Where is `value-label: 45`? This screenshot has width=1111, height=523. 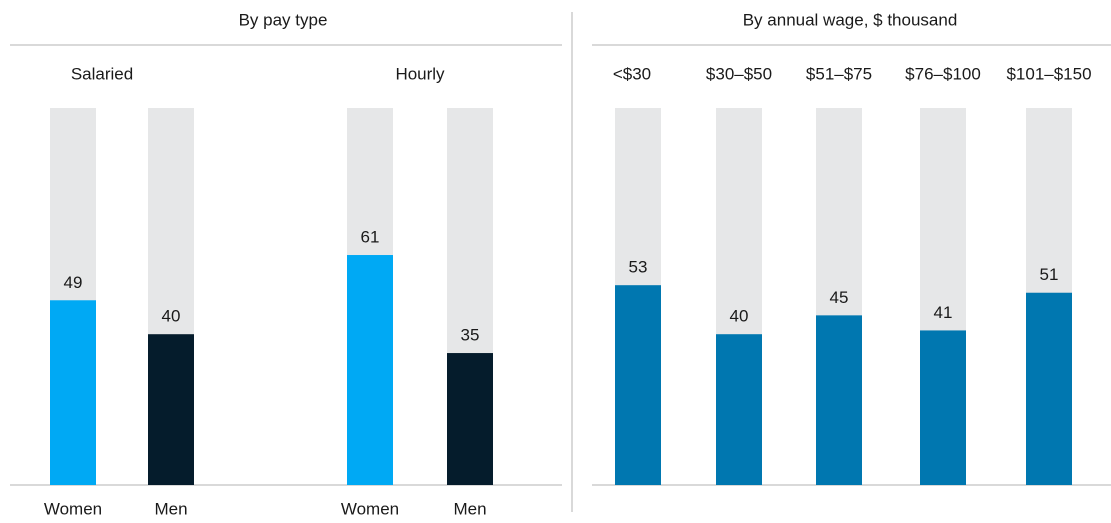
value-label: 45 is located at coordinates (839, 297).